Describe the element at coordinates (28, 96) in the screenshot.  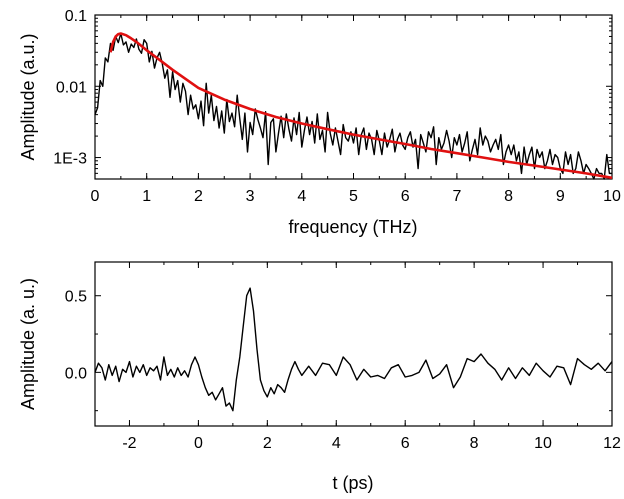
I see `spectrum-y-axis-label: Amplitude (a.u.)` at that location.